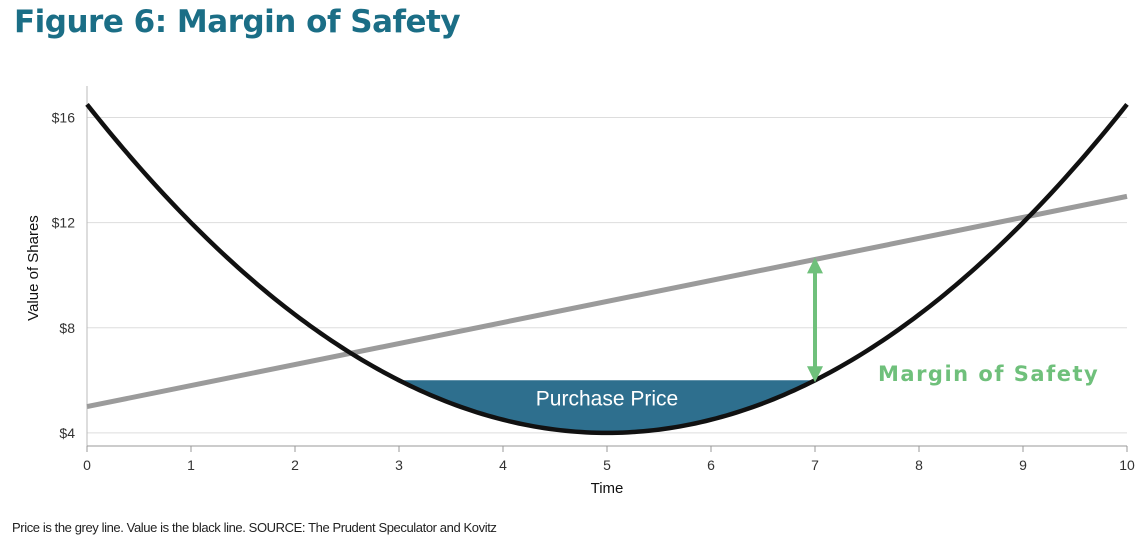 This screenshot has width=1148, height=550. What do you see at coordinates (815, 374) in the screenshot?
I see `margin-of-safety-arrowhead-bottom` at bounding box center [815, 374].